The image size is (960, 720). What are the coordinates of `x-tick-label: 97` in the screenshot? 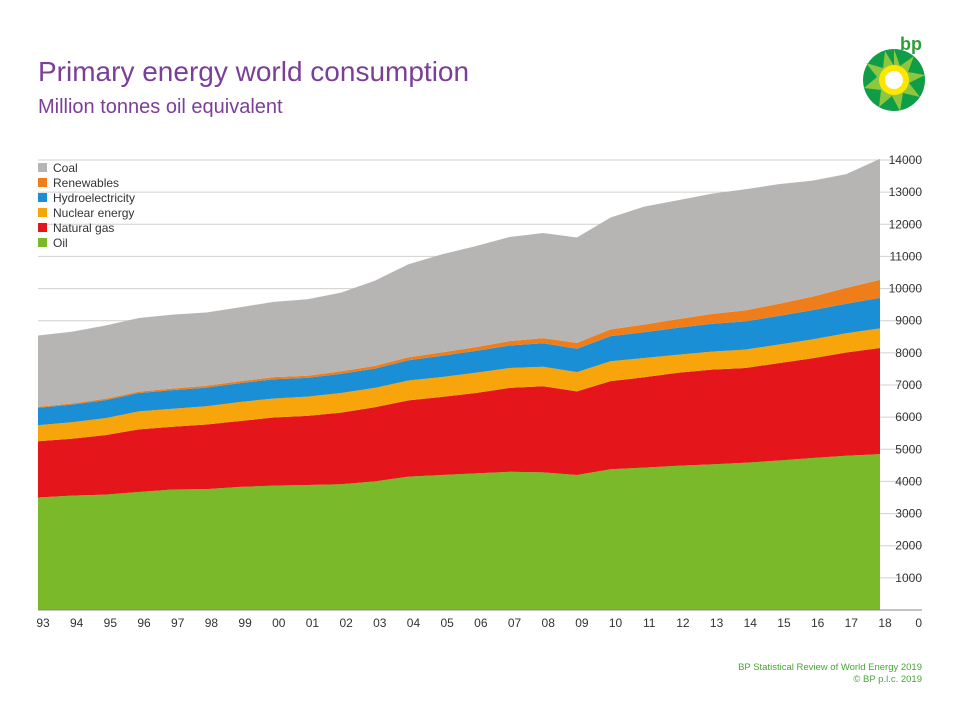 It's located at (178, 623).